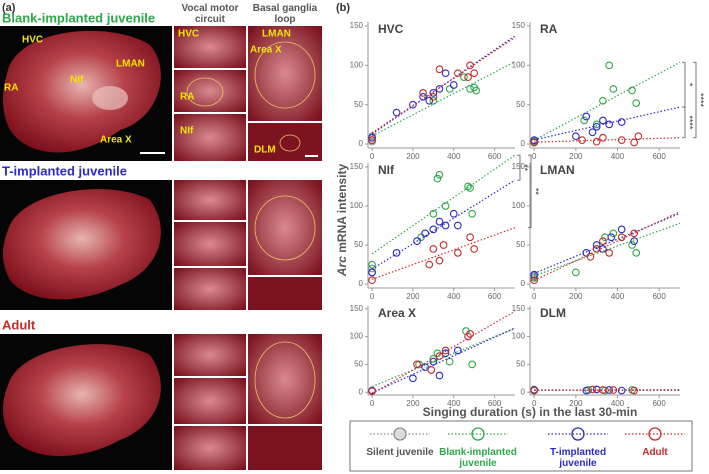 The width and height of the screenshot is (709, 474). I want to click on panel-label: (a), so click(9, 8).